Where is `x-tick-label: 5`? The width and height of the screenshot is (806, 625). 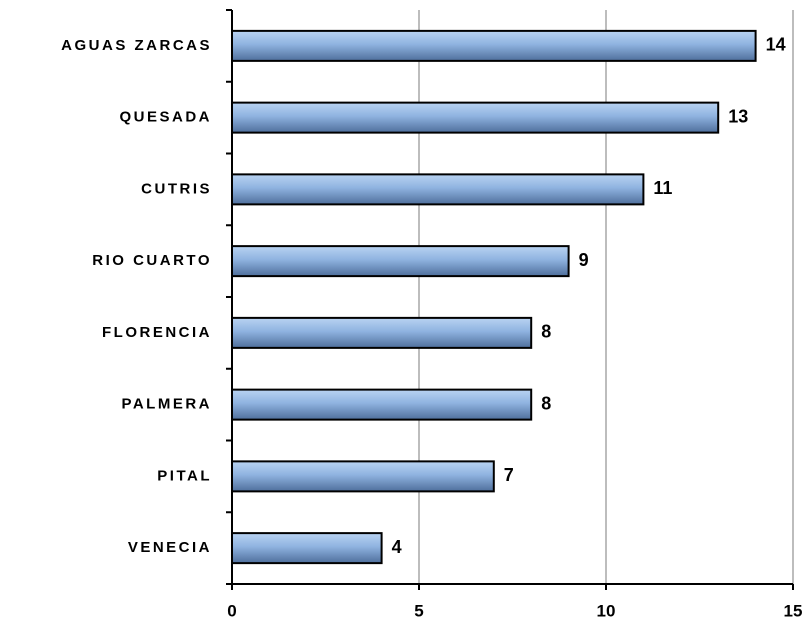
x-tick-label: 5 is located at coordinates (418, 610).